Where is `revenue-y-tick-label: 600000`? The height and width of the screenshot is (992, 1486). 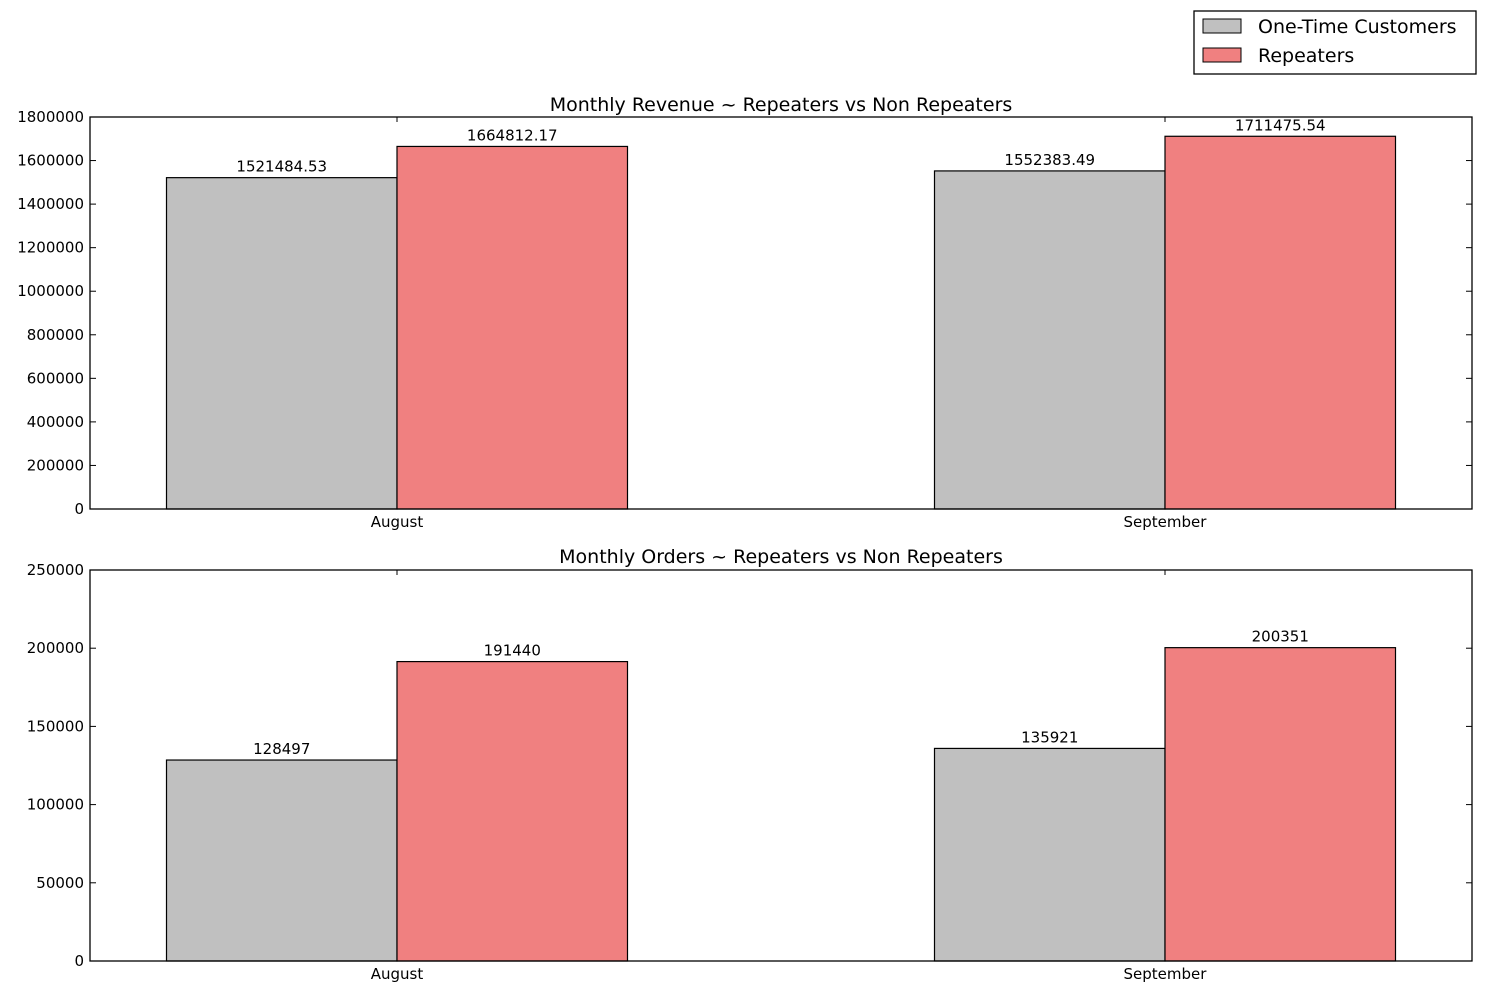
revenue-y-tick-label: 600000 is located at coordinates (55, 378).